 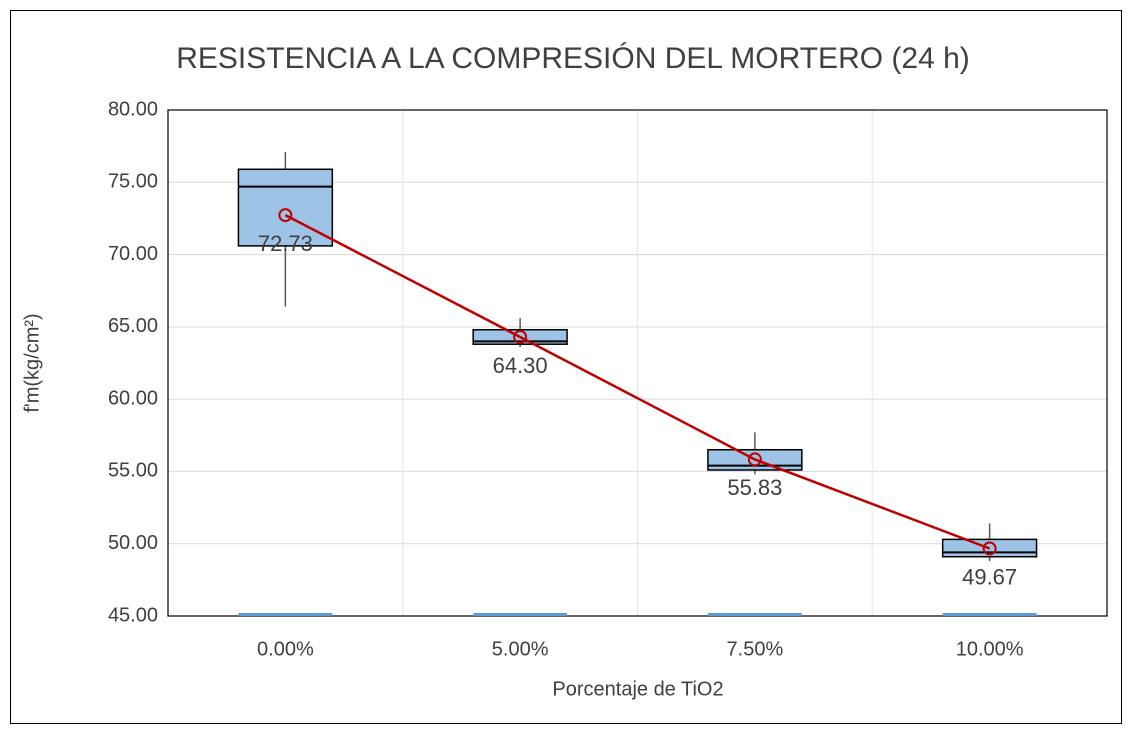 I want to click on y-axis-label: f'm(kg/cm²), so click(x=32, y=362).